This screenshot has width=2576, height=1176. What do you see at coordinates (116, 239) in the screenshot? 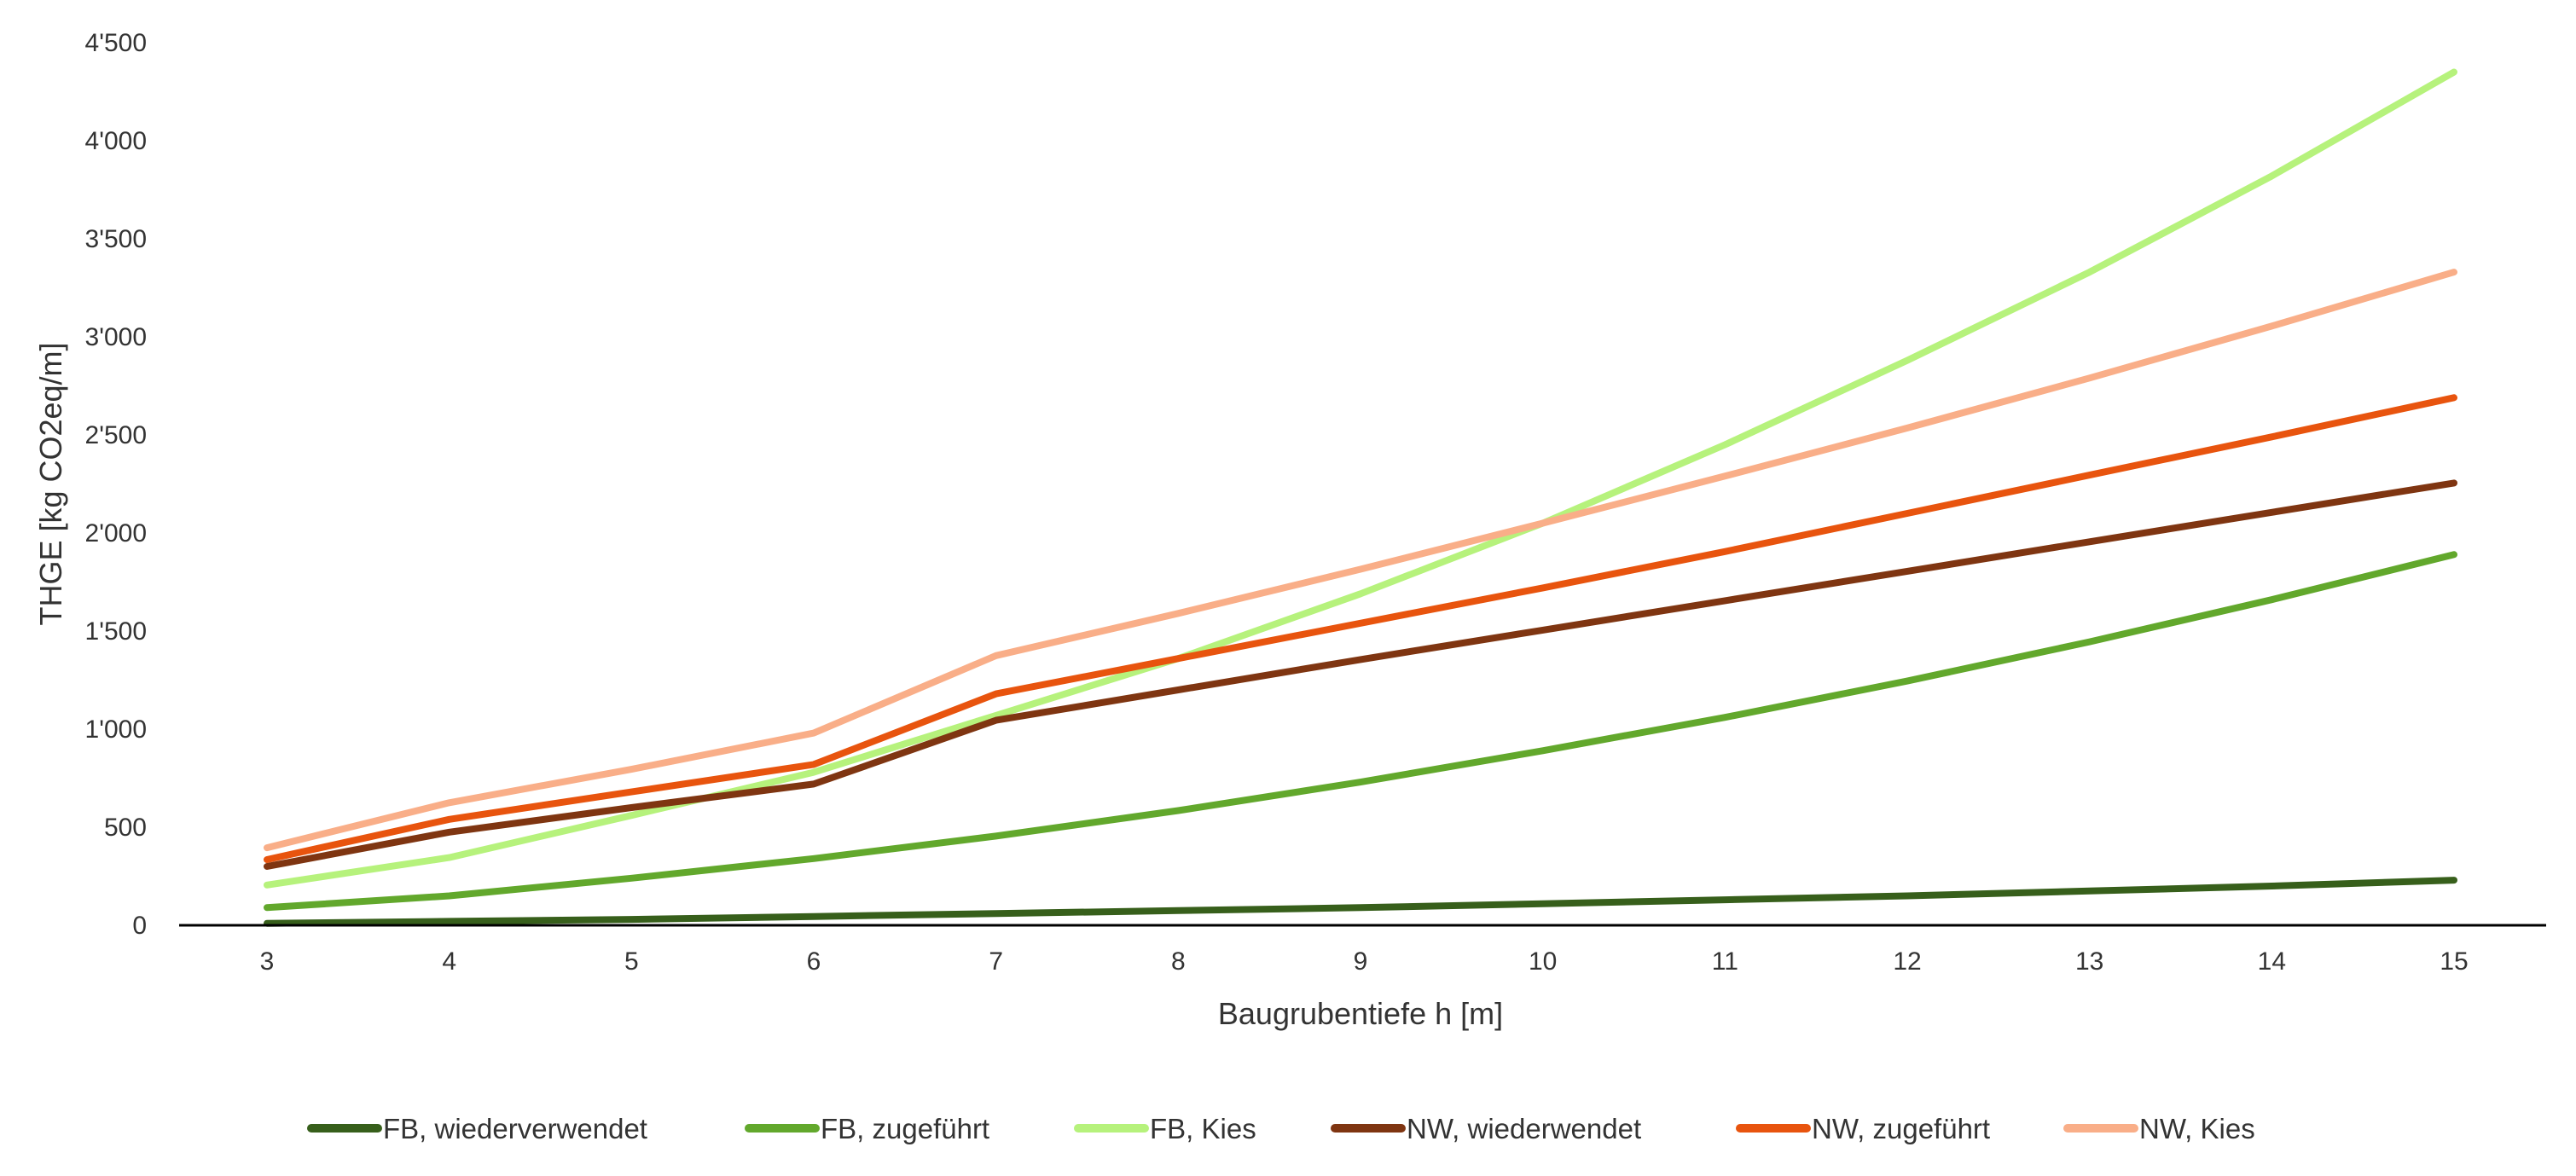
I see `y-tick-label: 3'500` at bounding box center [116, 239].